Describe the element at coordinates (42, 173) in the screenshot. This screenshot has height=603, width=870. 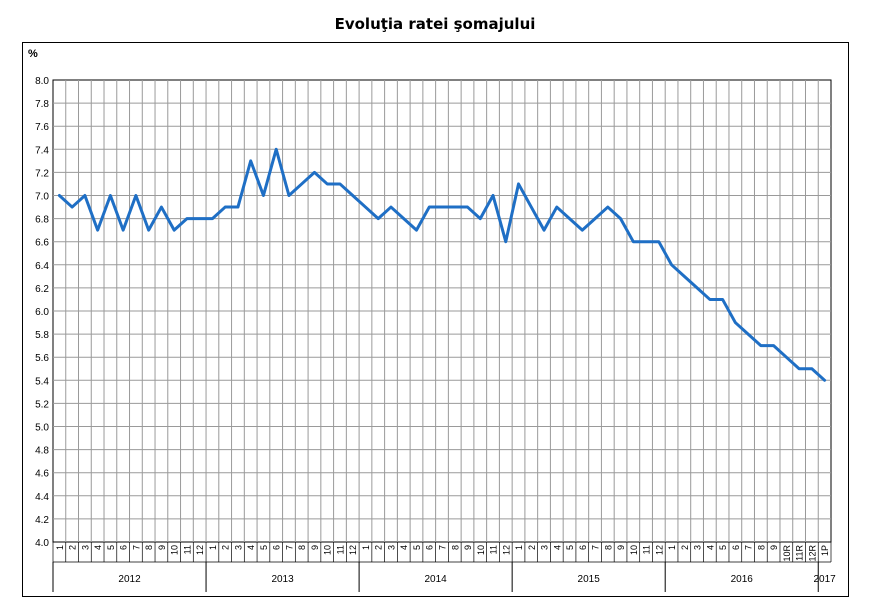
I see `y-tick-label: 7.2` at that location.